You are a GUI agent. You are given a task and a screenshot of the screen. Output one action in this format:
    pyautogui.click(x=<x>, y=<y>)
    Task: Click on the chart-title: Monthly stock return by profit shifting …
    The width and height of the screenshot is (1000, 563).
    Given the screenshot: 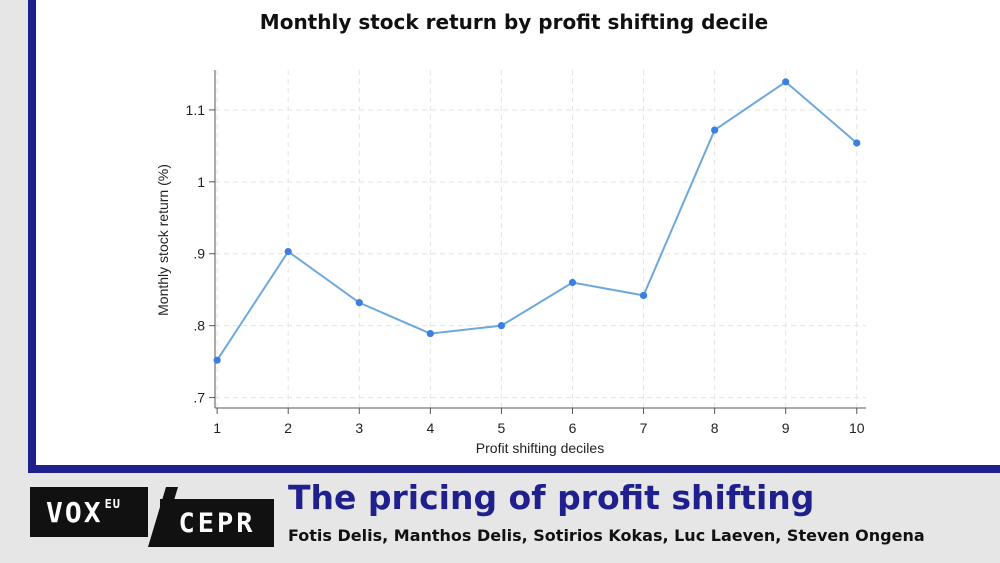 What is the action you would take?
    pyautogui.click(x=514, y=22)
    